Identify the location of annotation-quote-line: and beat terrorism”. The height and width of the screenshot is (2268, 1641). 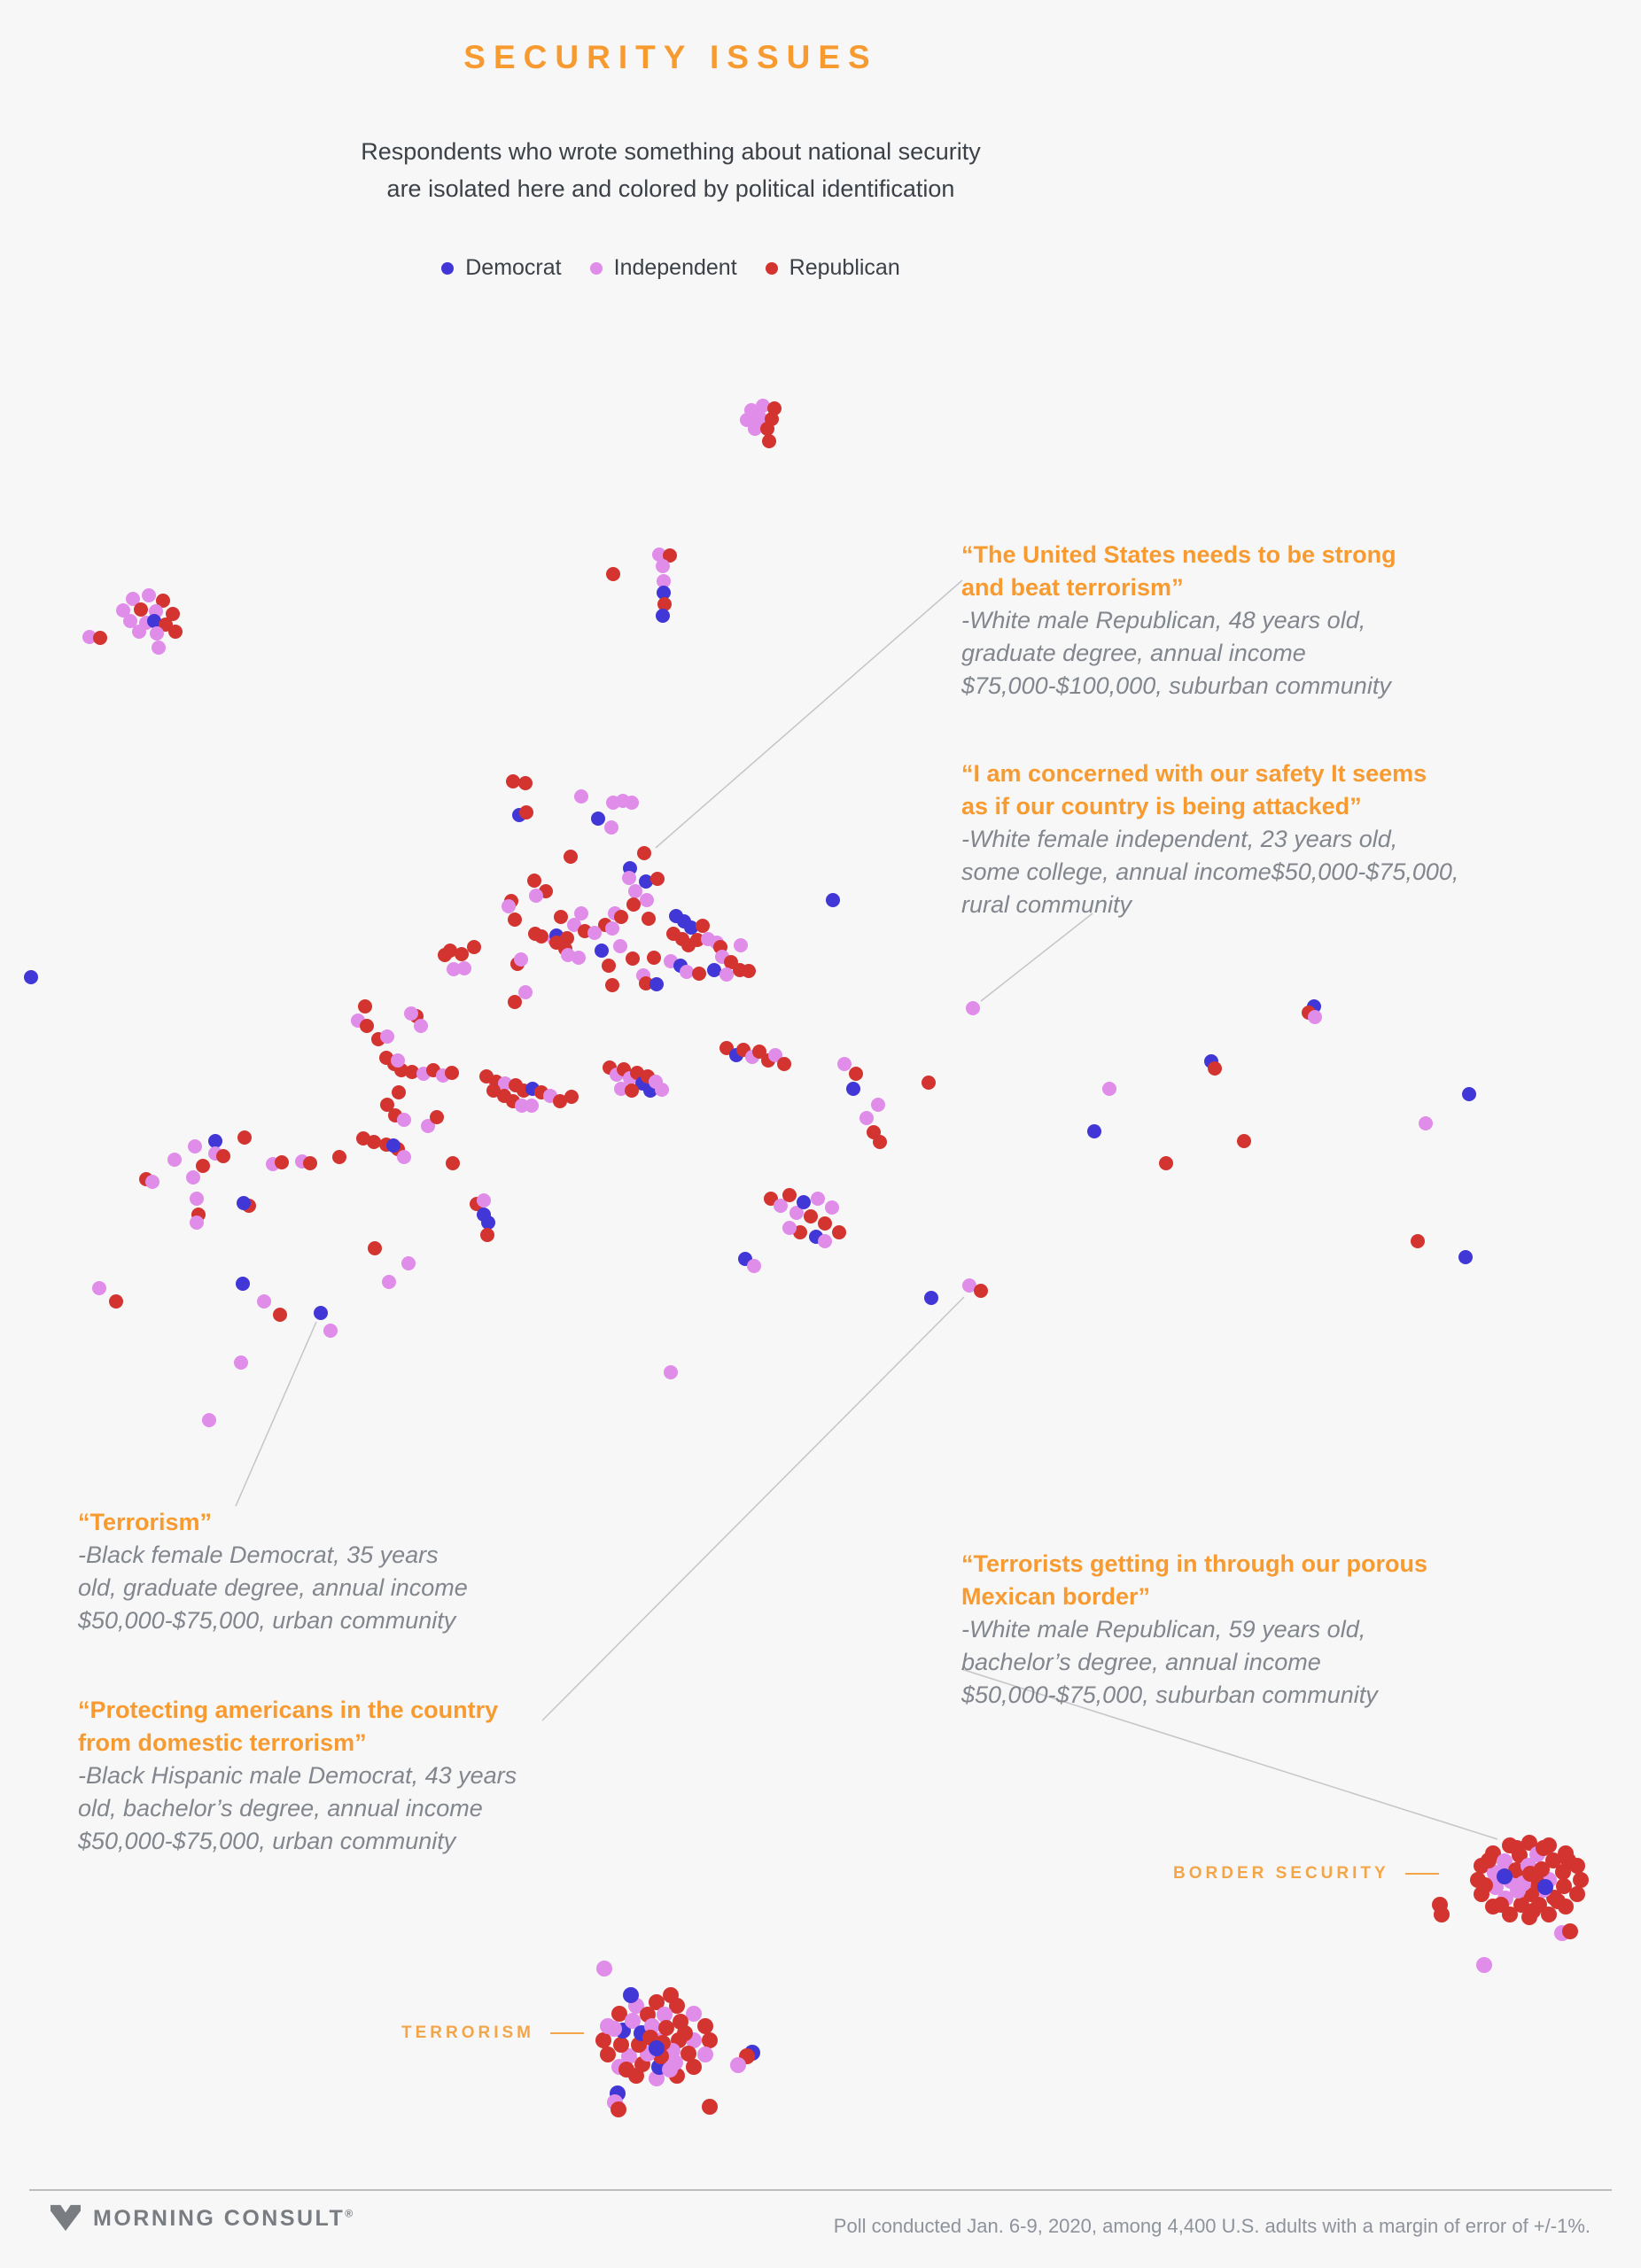
(1072, 587).